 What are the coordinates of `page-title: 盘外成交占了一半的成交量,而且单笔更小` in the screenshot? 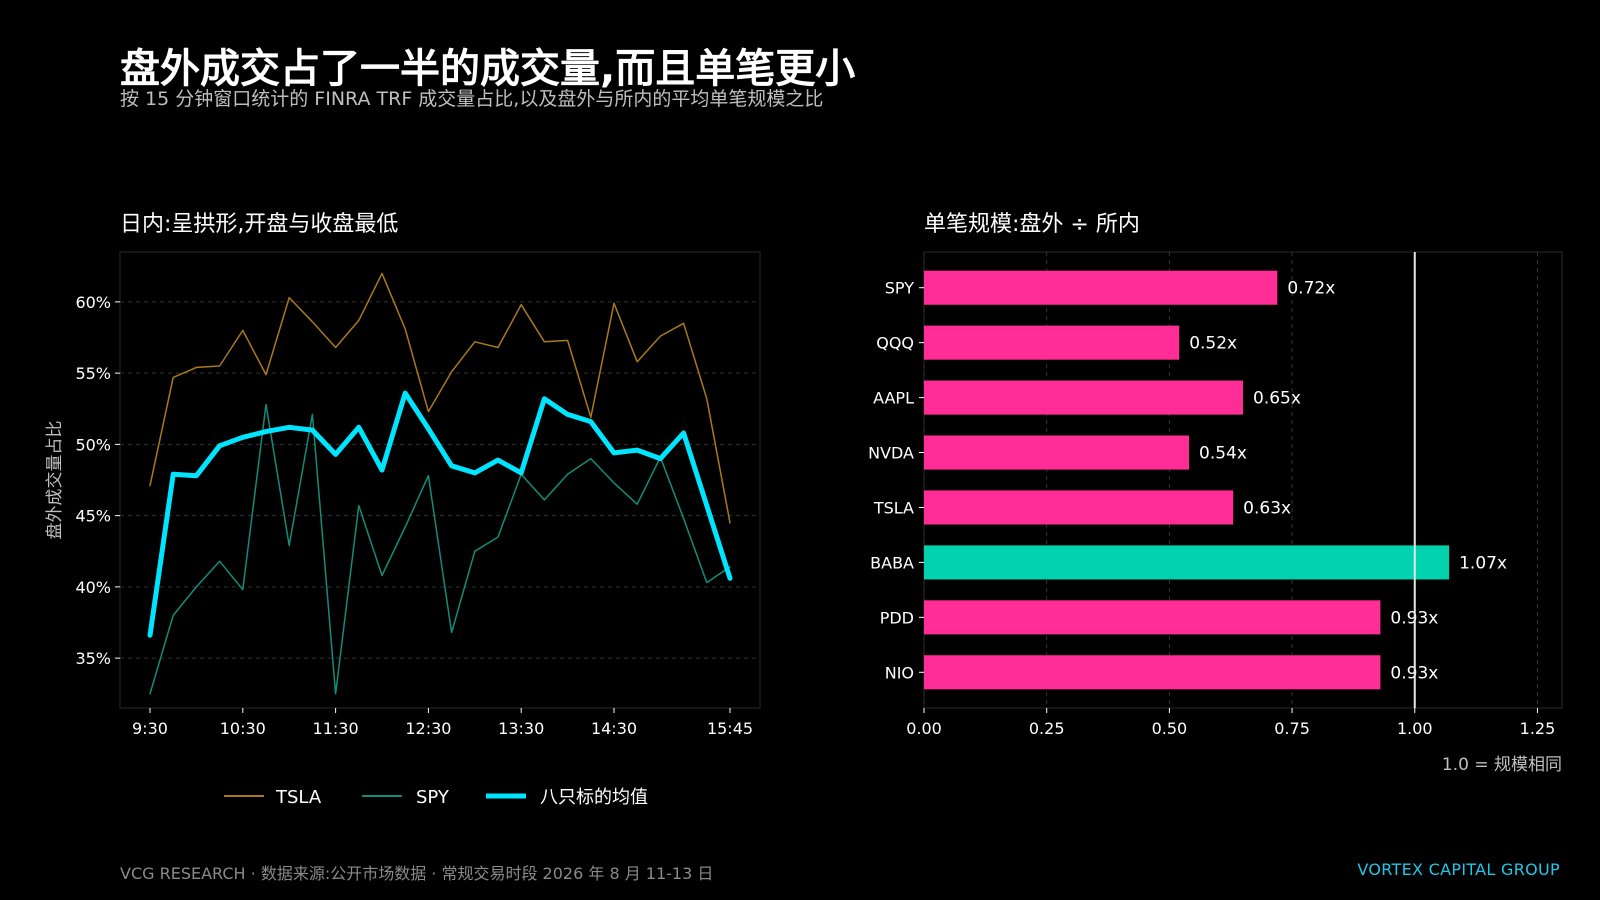 It's located at (488, 69).